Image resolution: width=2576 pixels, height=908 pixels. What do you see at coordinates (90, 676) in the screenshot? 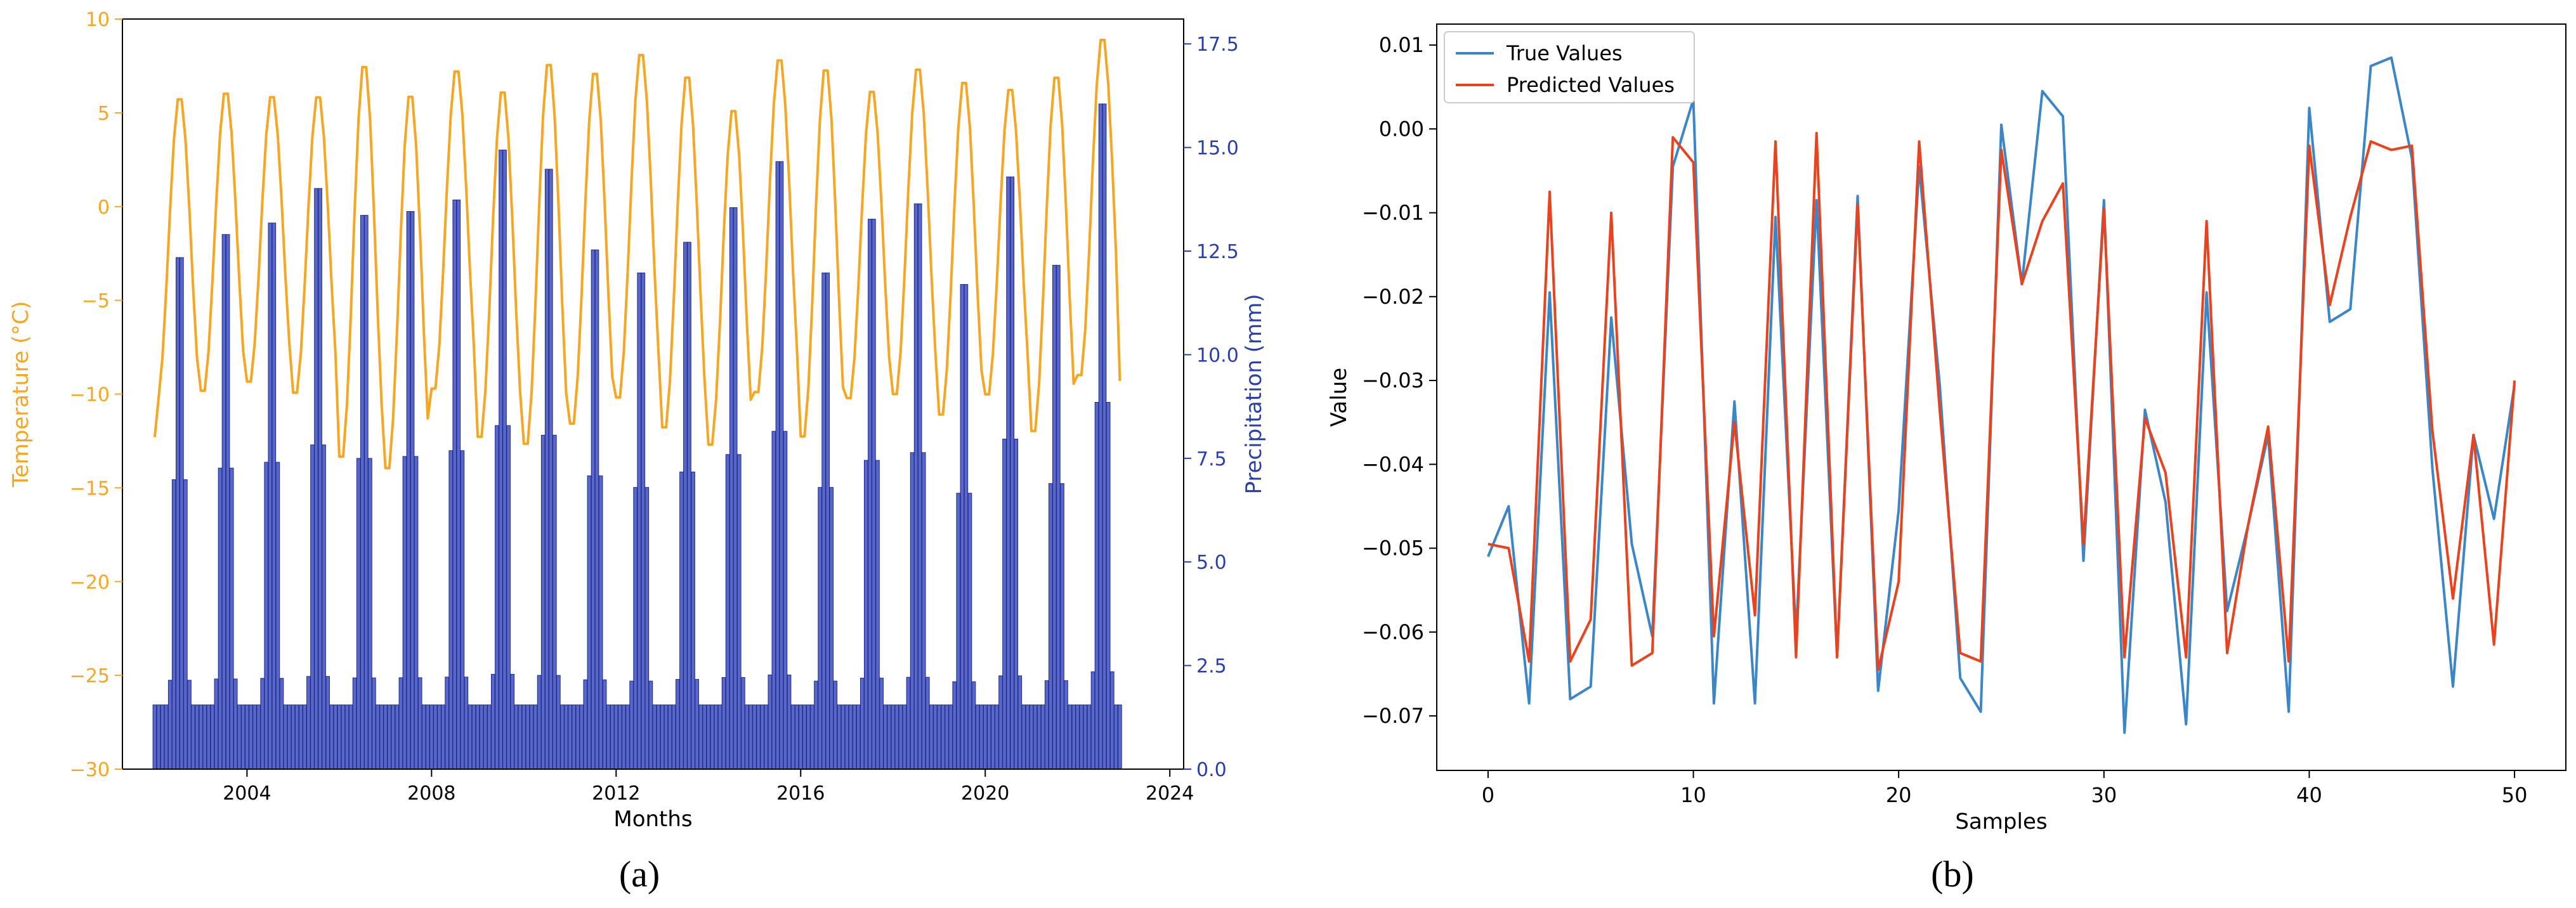
I see `y-tick-label-left-a: −25` at bounding box center [90, 676].